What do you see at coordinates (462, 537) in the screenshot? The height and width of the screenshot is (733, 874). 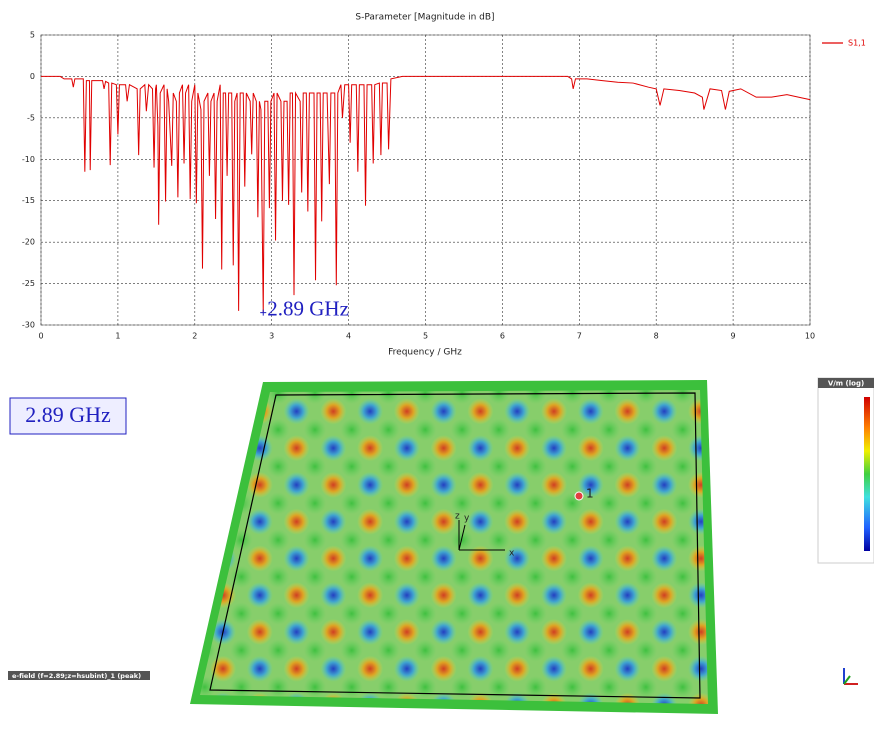 I see `axis-y` at bounding box center [462, 537].